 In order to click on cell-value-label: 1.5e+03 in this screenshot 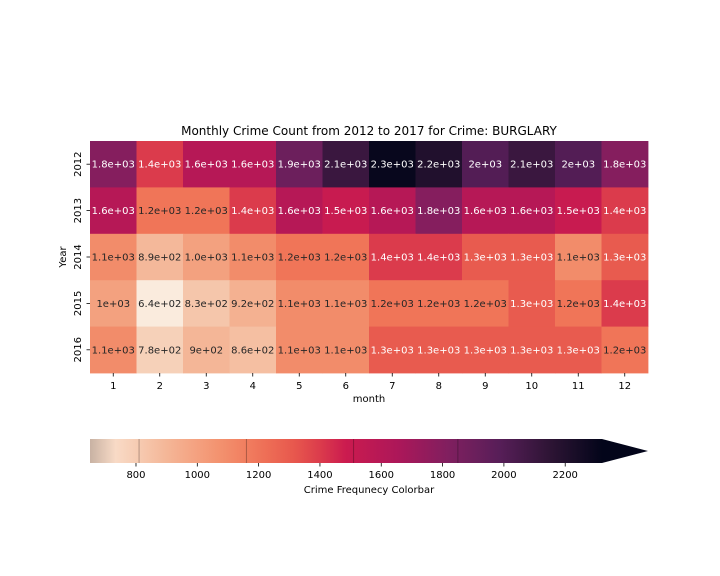, I will do `click(578, 211)`.